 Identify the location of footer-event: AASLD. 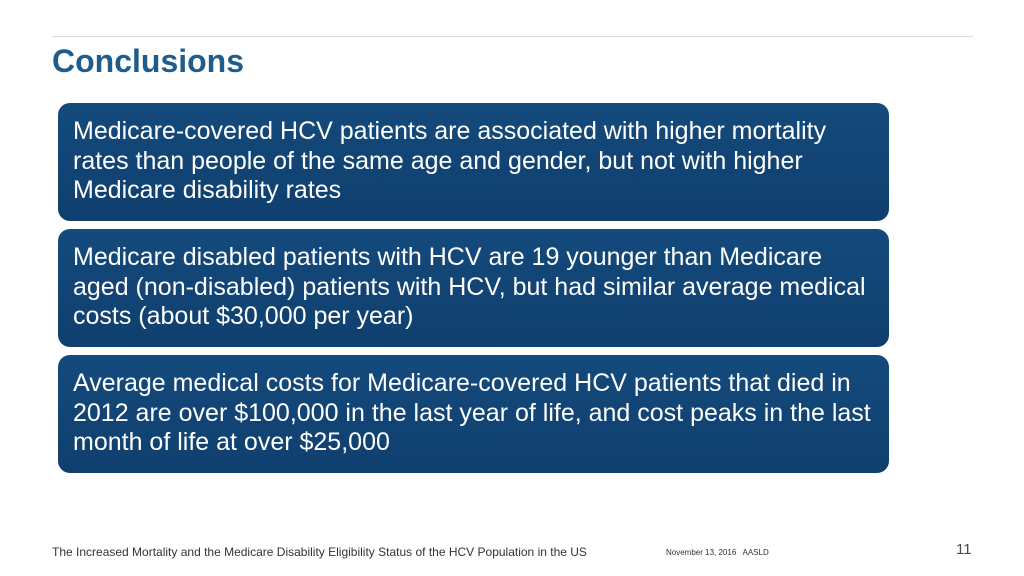
(755, 552).